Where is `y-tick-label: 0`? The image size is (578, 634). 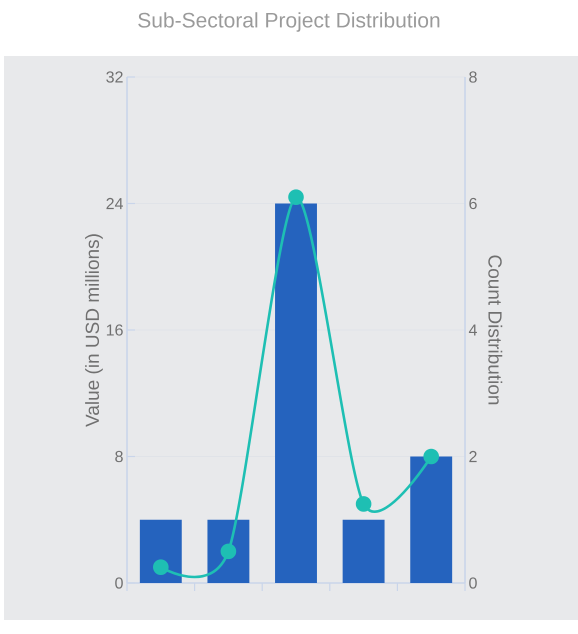
y-tick-label: 0 is located at coordinates (119, 583).